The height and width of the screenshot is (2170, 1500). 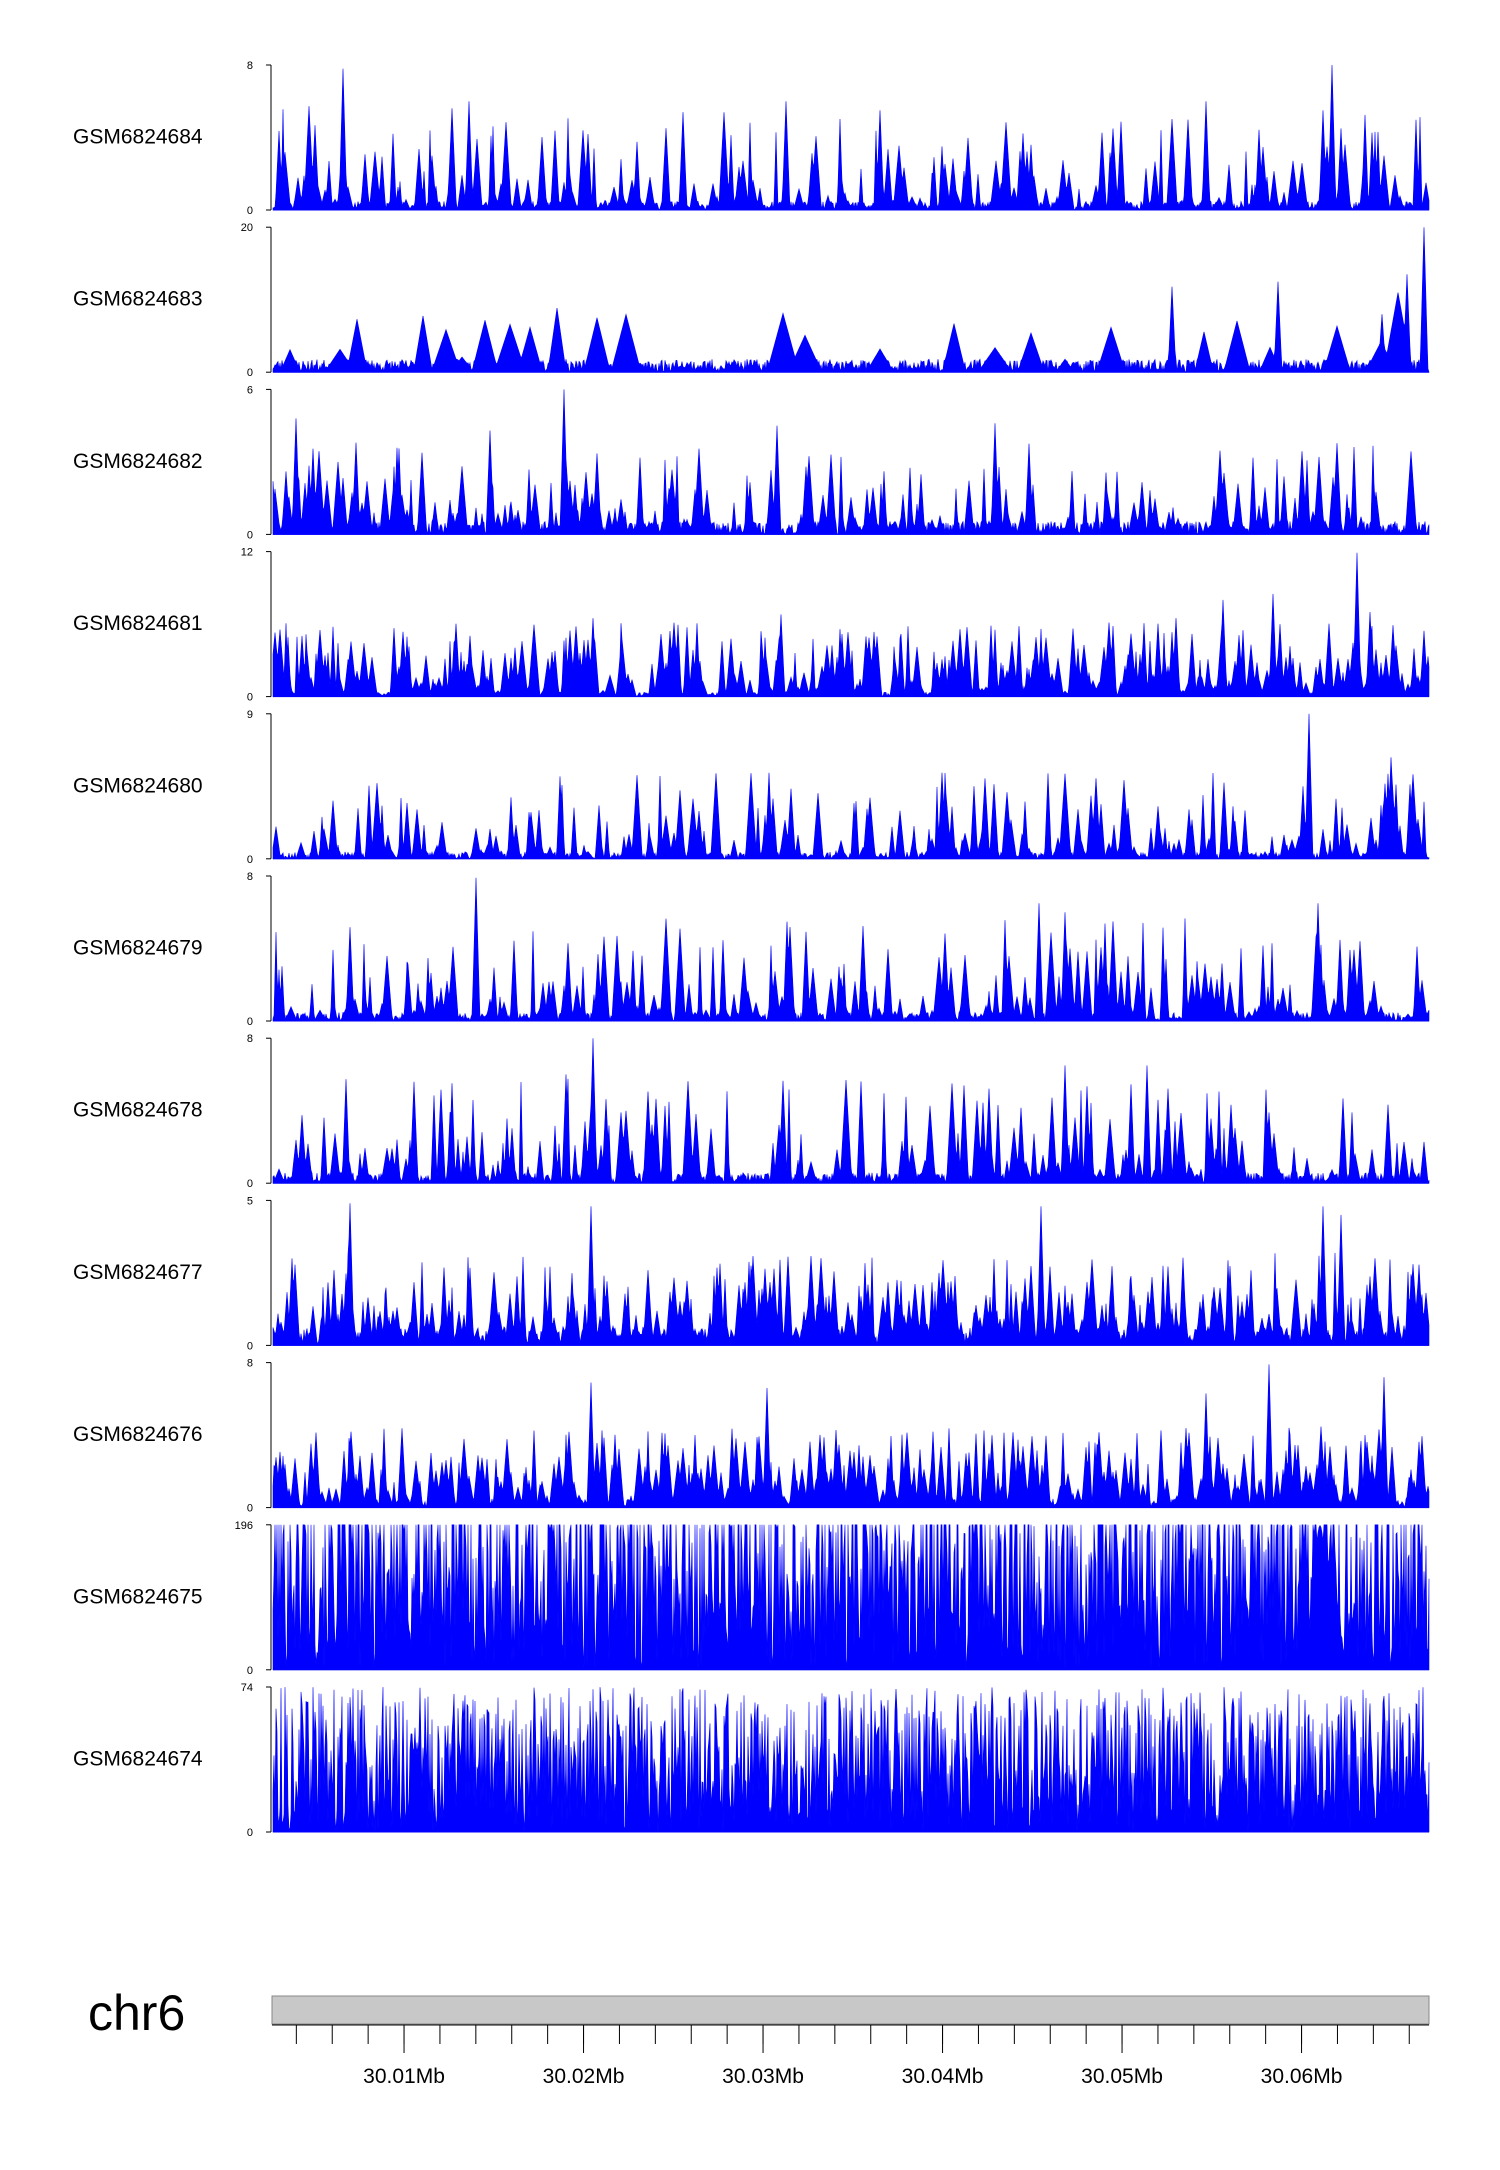 What do you see at coordinates (1302, 2076) in the screenshot?
I see `tick-label: 30.06Mb` at bounding box center [1302, 2076].